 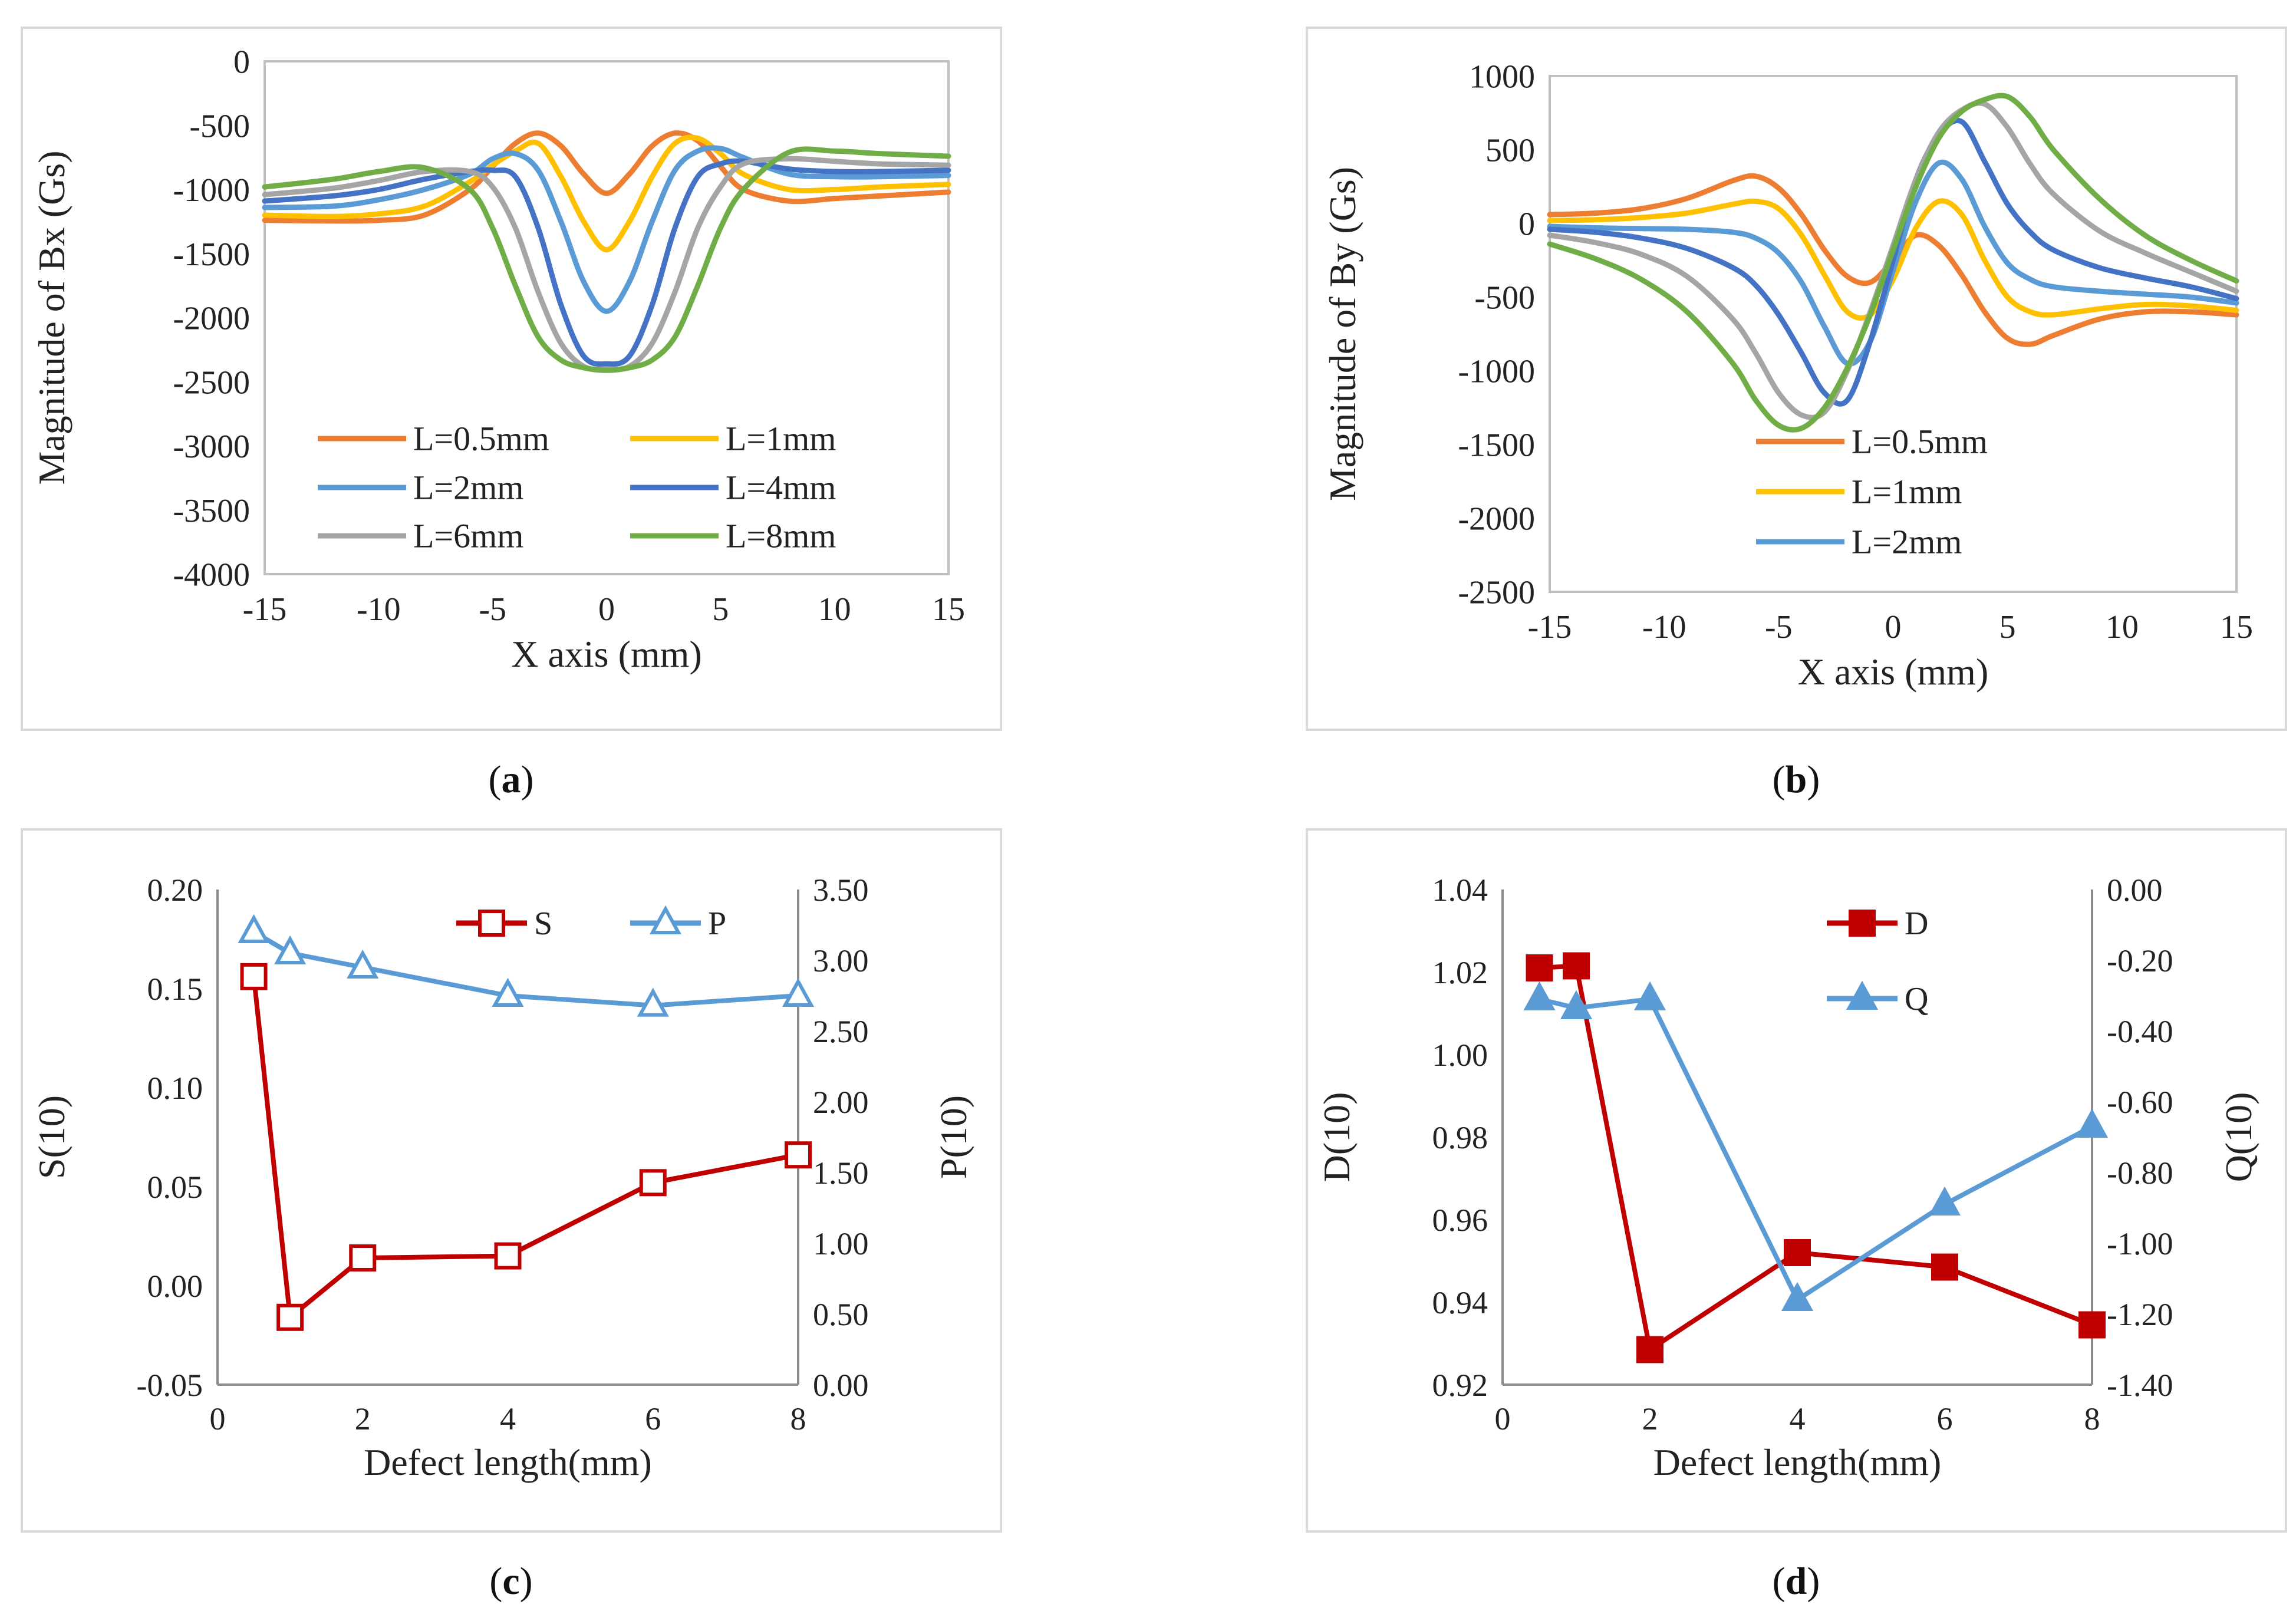 I want to click on series-d-legend-label: D, so click(x=1916, y=923).